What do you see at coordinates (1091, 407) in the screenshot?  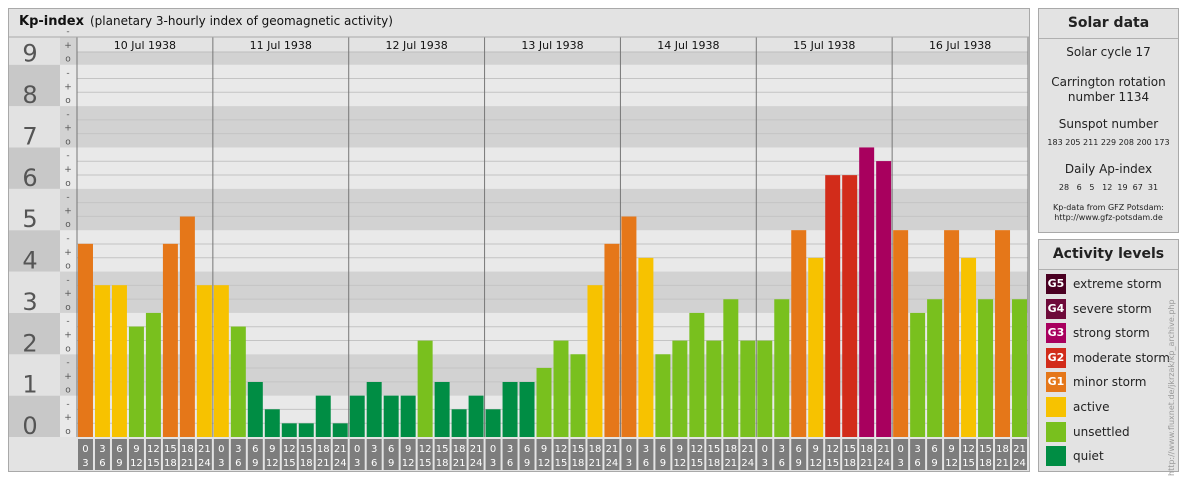 I see `activity-label: active` at bounding box center [1091, 407].